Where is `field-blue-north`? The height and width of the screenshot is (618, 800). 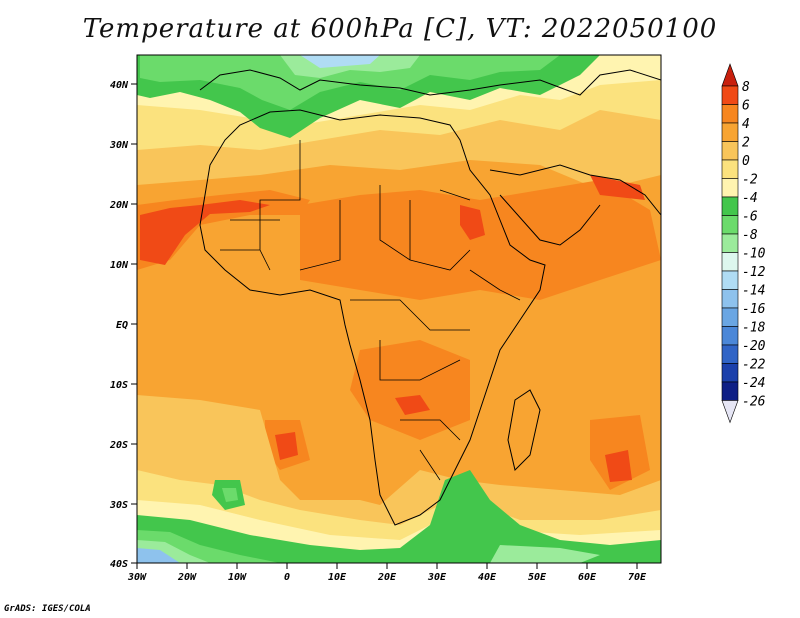
field-blue-north is located at coordinates (340, 61).